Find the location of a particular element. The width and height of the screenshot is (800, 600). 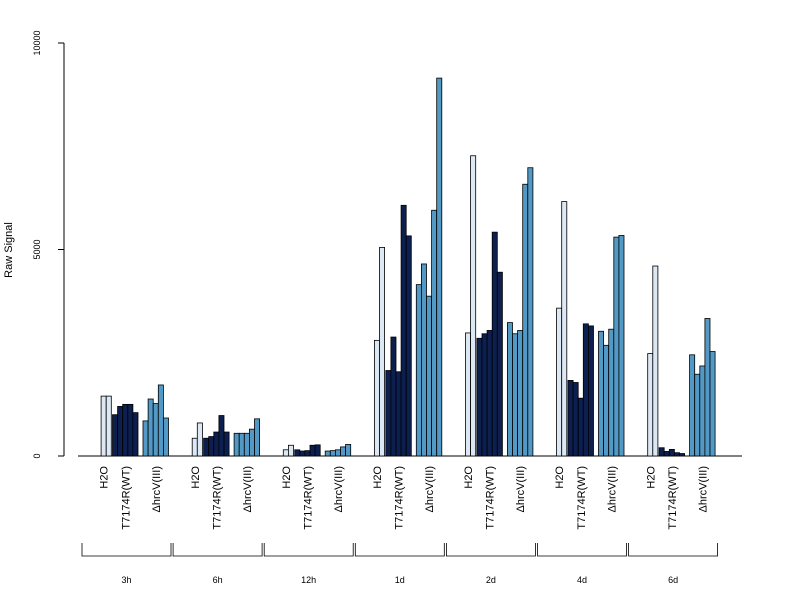

y-axis: 0 5000 10000 is located at coordinates (48, 244).